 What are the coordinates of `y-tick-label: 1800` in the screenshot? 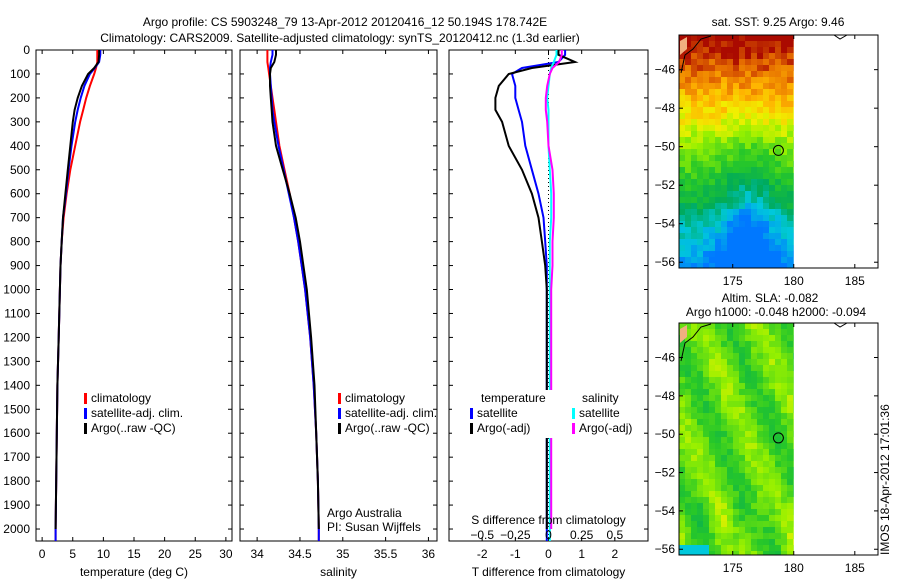 It's located at (16, 481).